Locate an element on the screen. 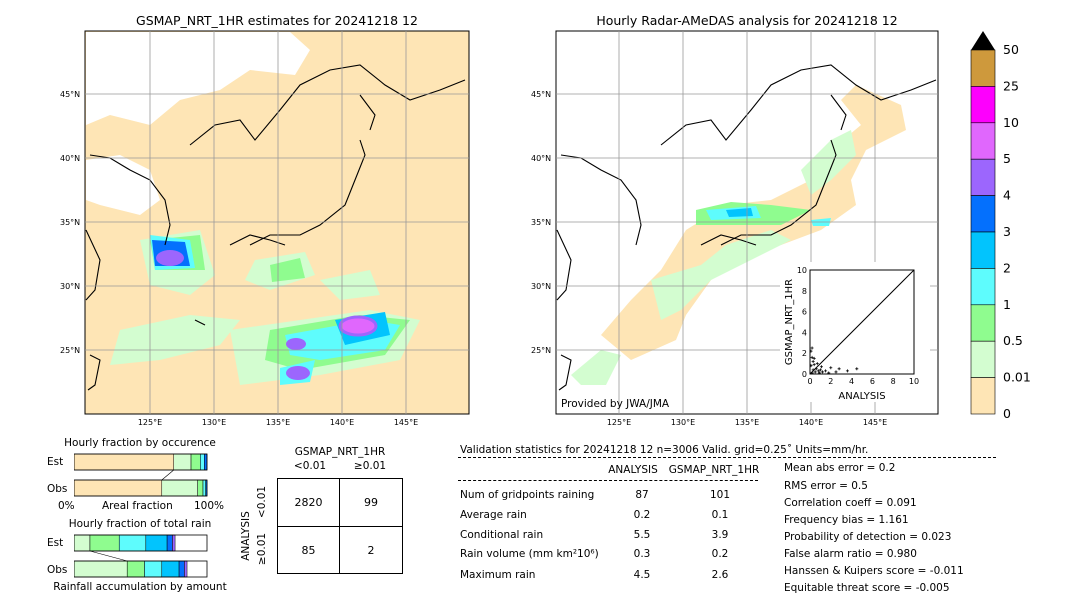 This screenshot has height=612, width=1080. validation-row-label: Conditional rain is located at coordinates (502, 535).